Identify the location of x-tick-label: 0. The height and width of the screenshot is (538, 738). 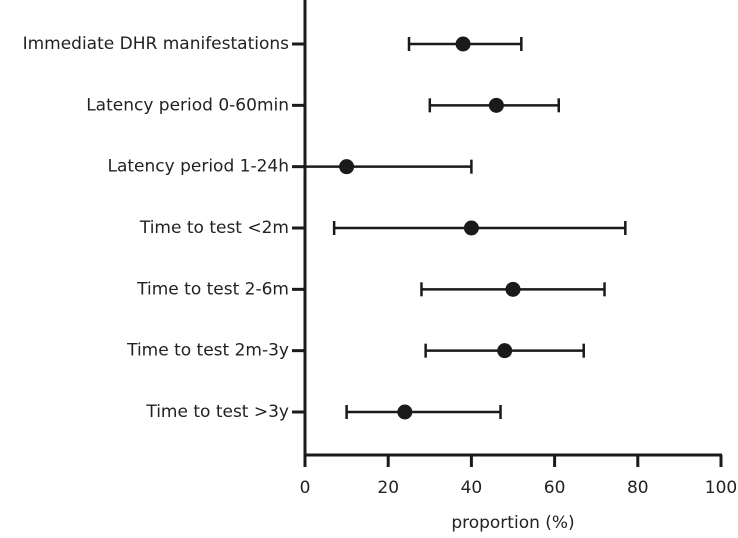
(305, 488).